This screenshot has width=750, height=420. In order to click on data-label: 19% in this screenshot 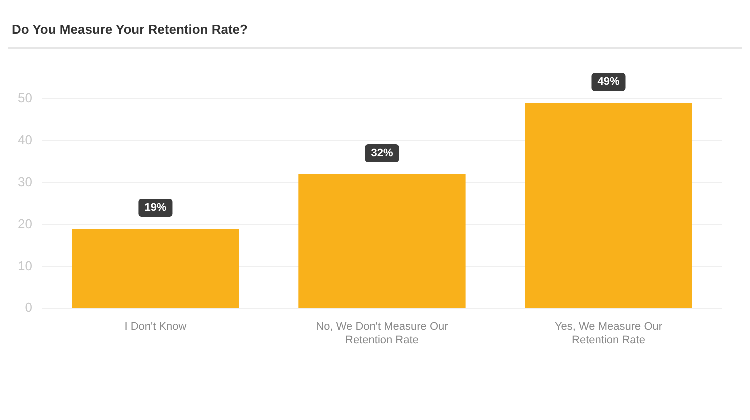, I will do `click(155, 208)`.